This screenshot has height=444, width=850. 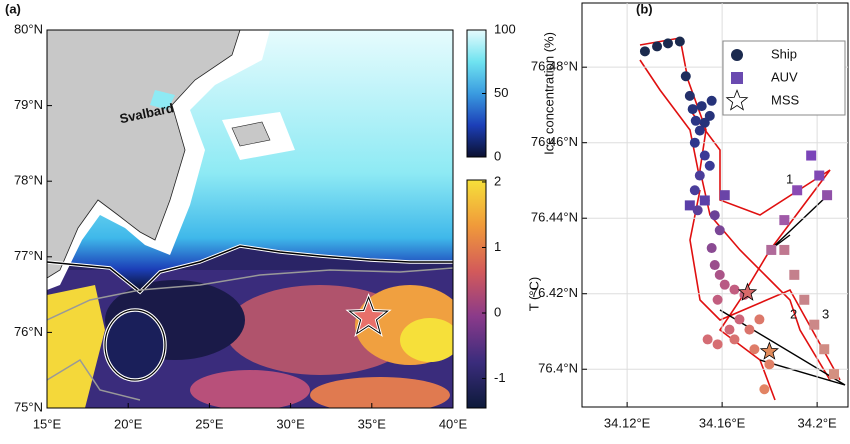 What do you see at coordinates (476, 294) in the screenshot?
I see `colorbar` at bounding box center [476, 294].